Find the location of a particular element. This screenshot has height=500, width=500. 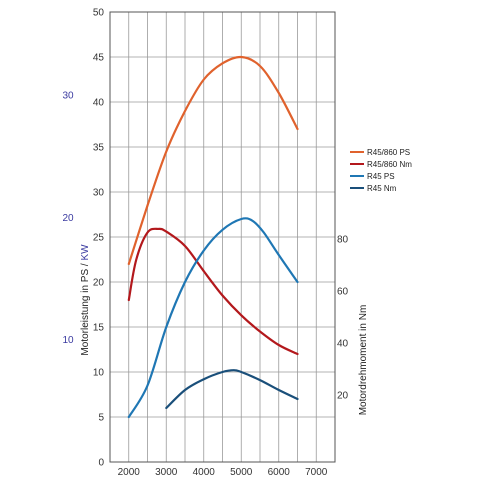

y-axis-right-label: Motordrehmoment in Nm is located at coordinates (363, 360).